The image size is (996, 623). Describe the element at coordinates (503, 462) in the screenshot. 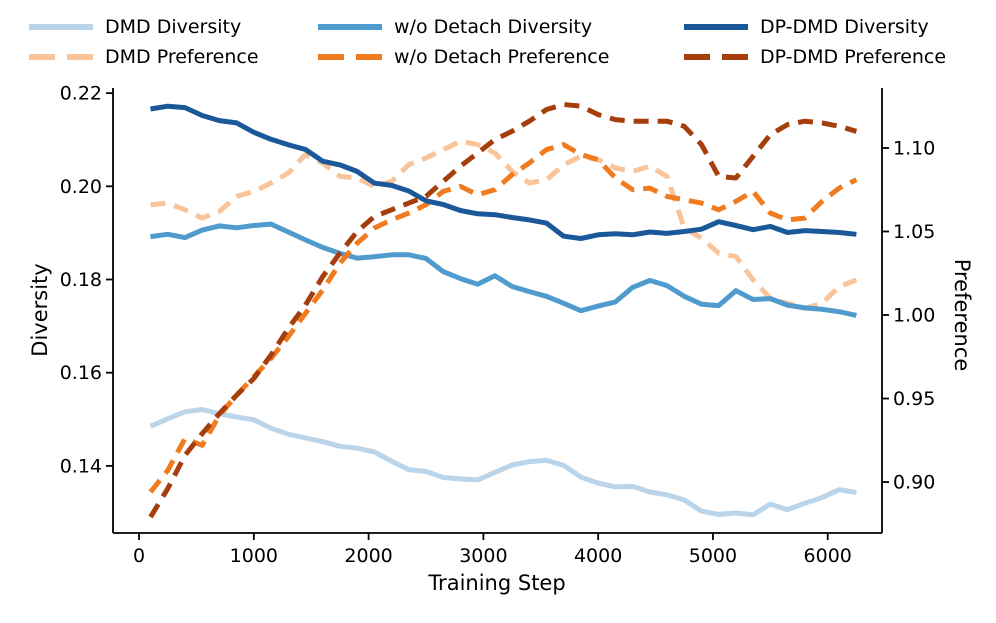

I see `series-line-dmd-diversity` at that location.